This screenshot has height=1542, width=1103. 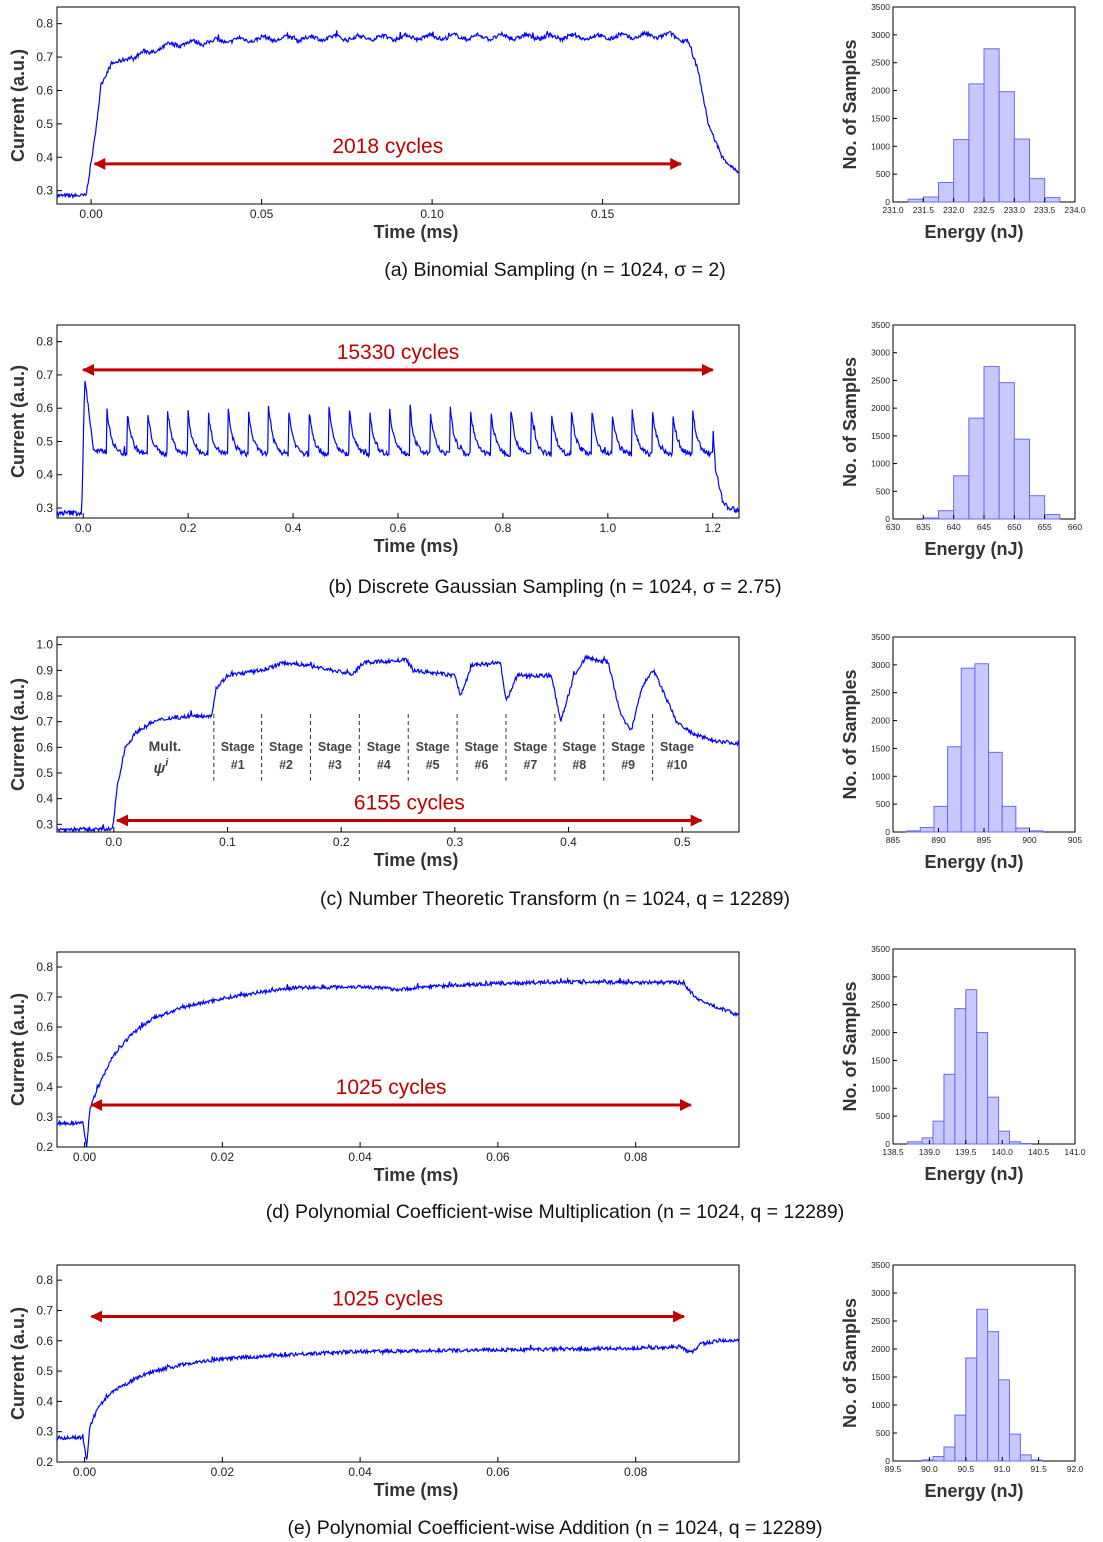 I want to click on x-tick-label: 0.05, so click(x=262, y=214).